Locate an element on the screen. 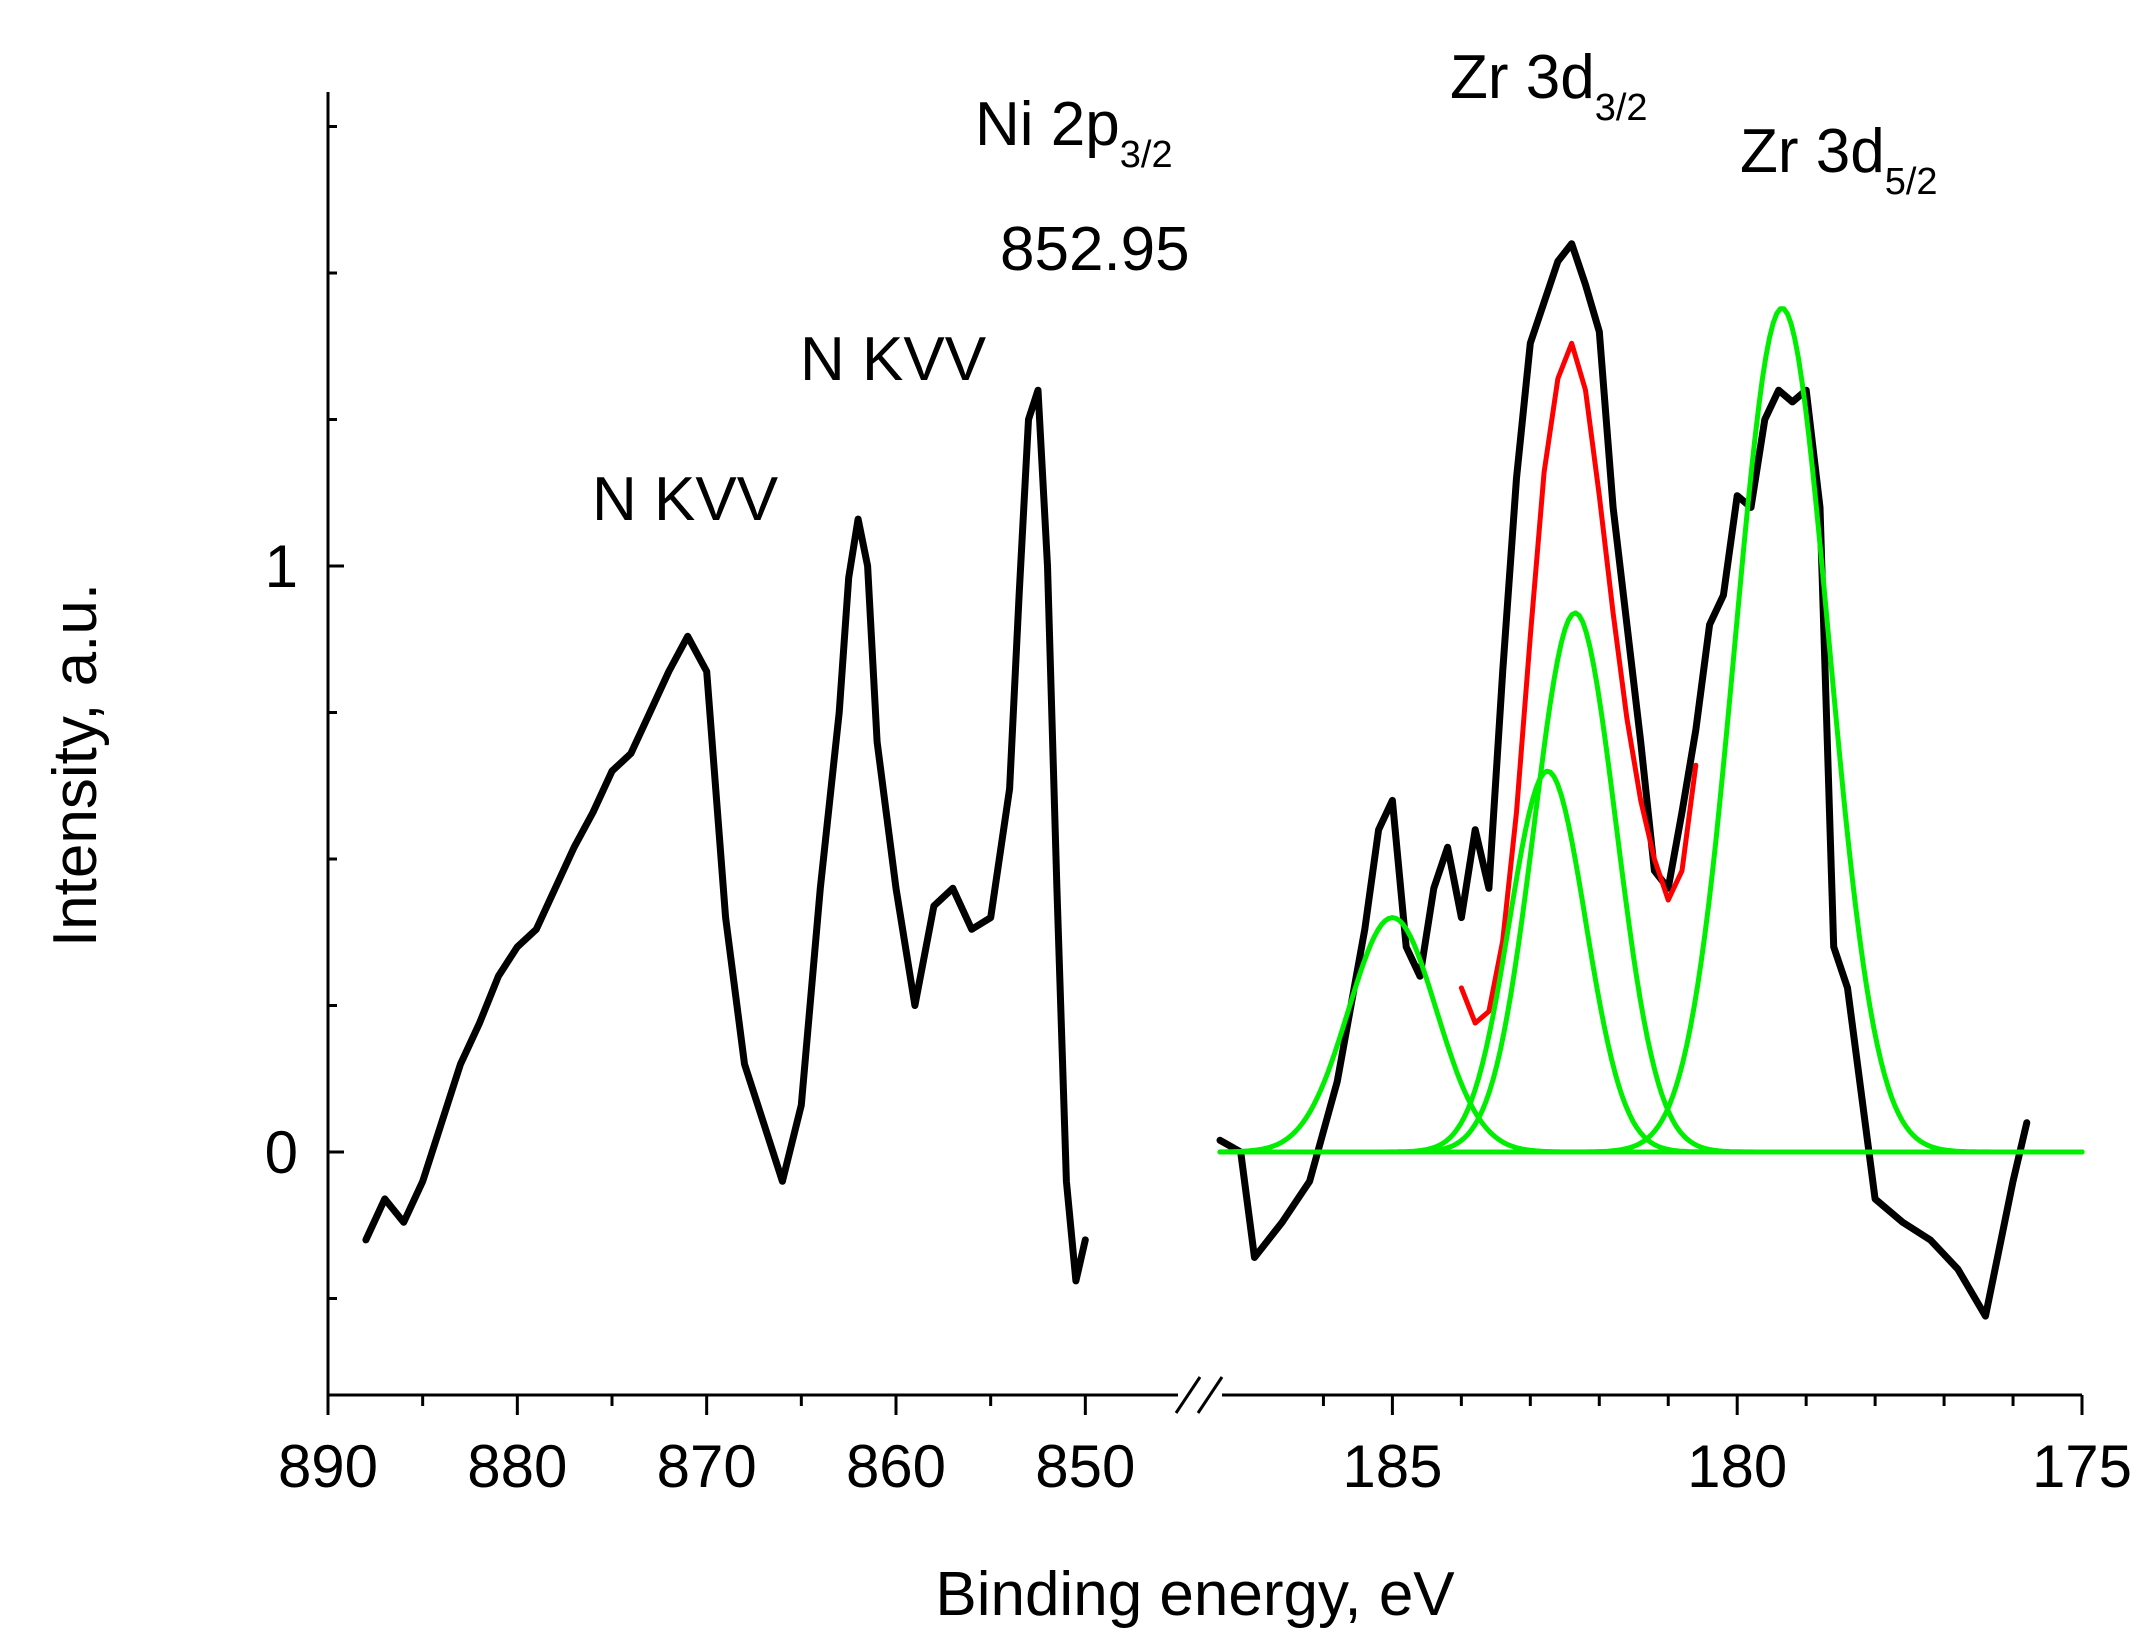 The width and height of the screenshot is (2154, 1644). annotation-zr3d32: Zr 3d3/2 is located at coordinates (1549, 86).